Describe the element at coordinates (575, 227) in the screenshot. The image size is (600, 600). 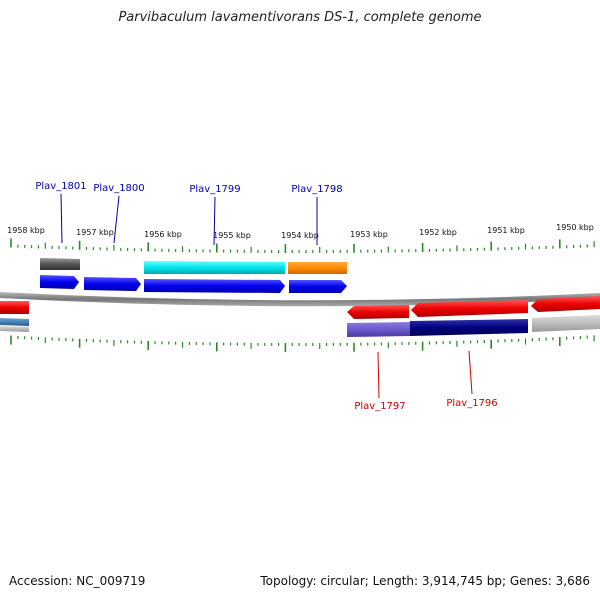
I see `tick-label-1950: 1950 kbp` at that location.